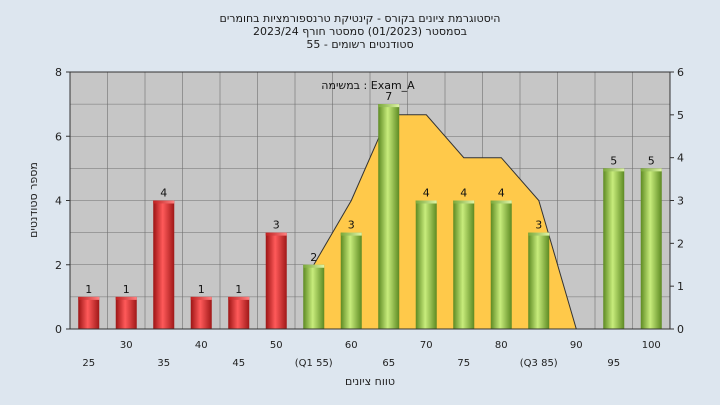  What do you see at coordinates (58, 201) in the screenshot?
I see `y-tick-label: 4` at bounding box center [58, 201].